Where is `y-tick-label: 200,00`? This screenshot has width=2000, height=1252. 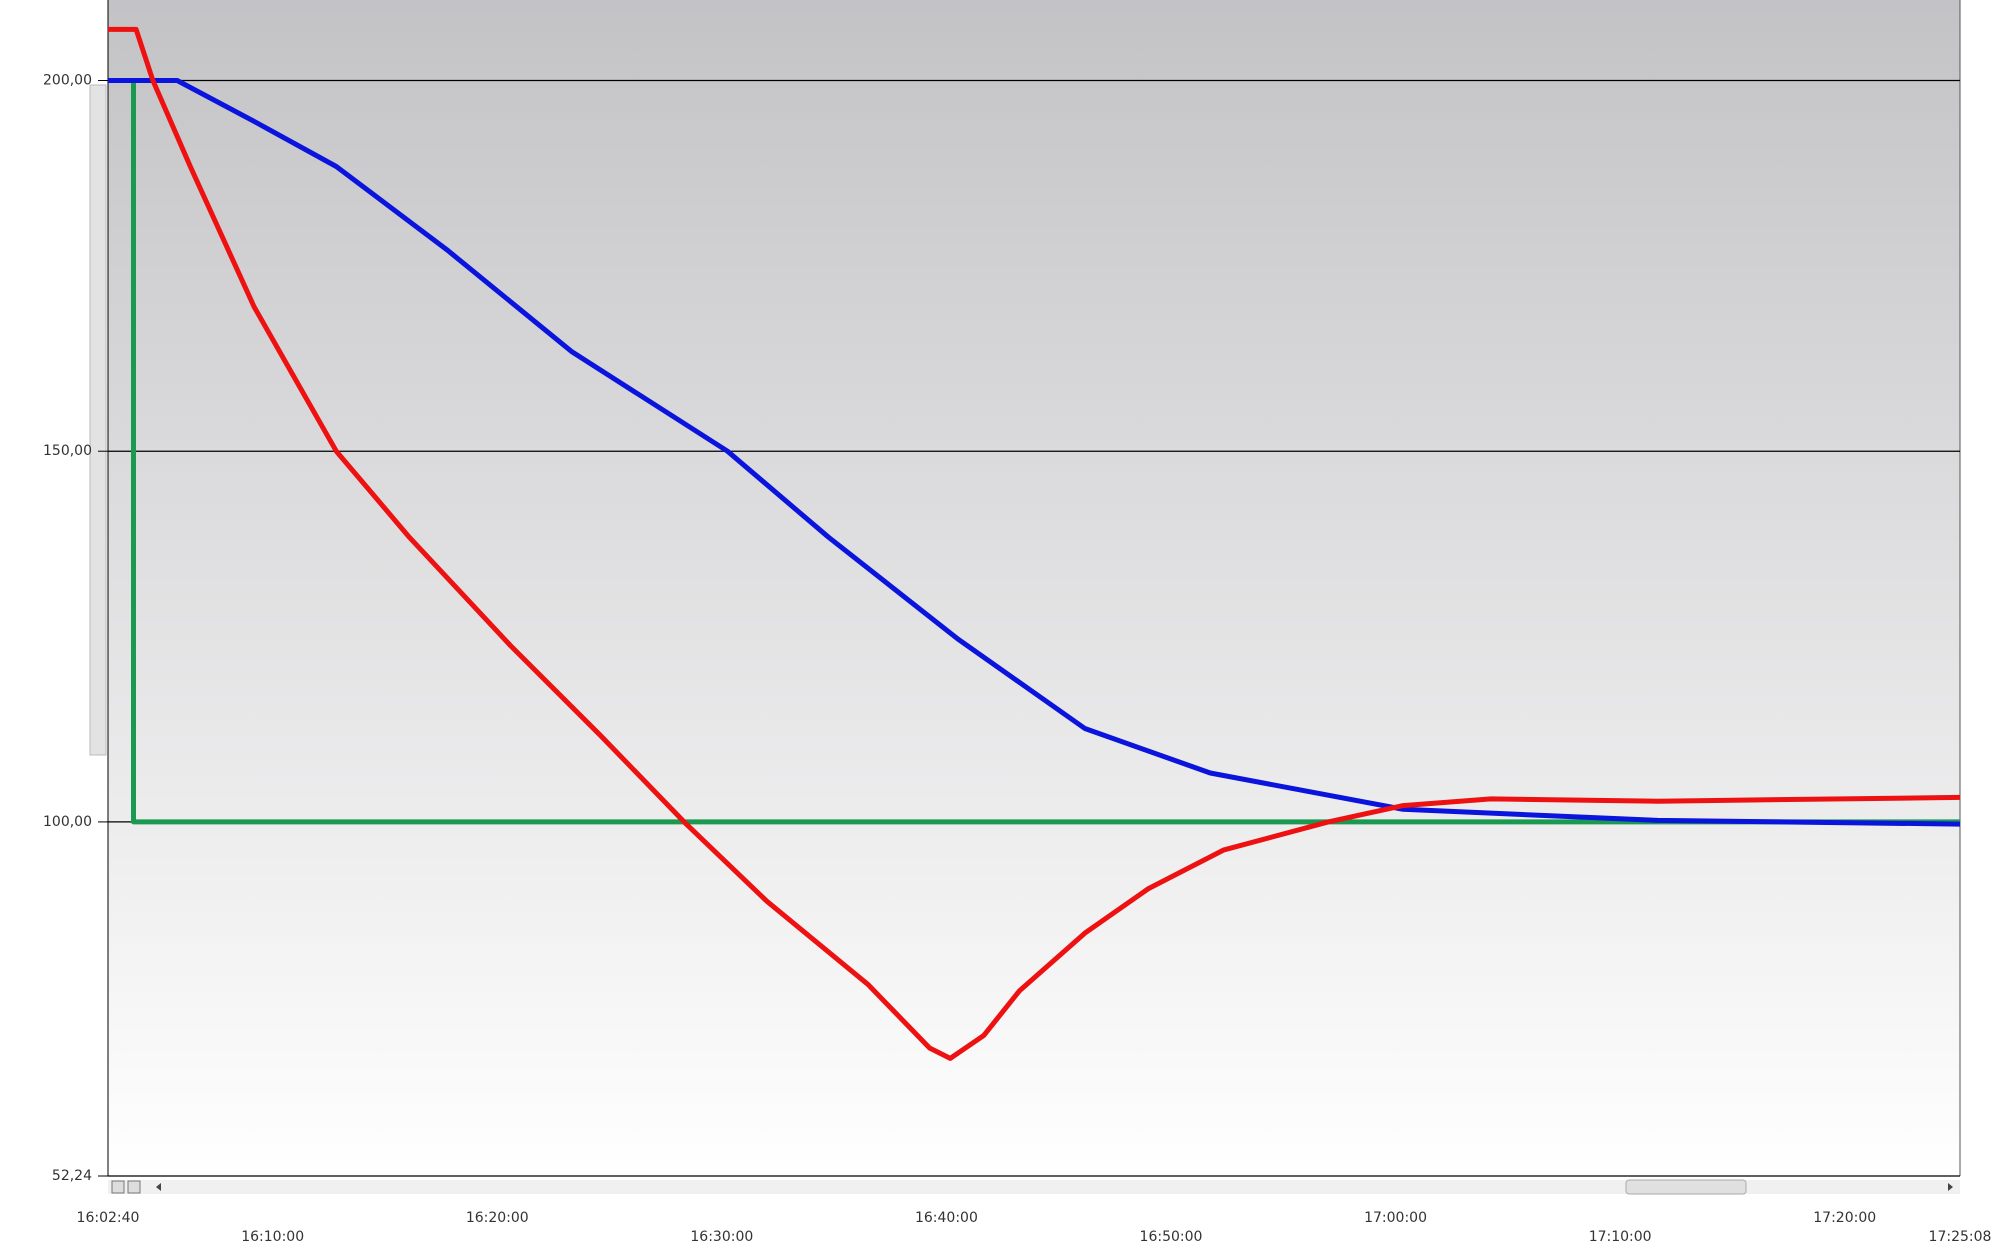
y-tick-label: 200,00 is located at coordinates (67, 81).